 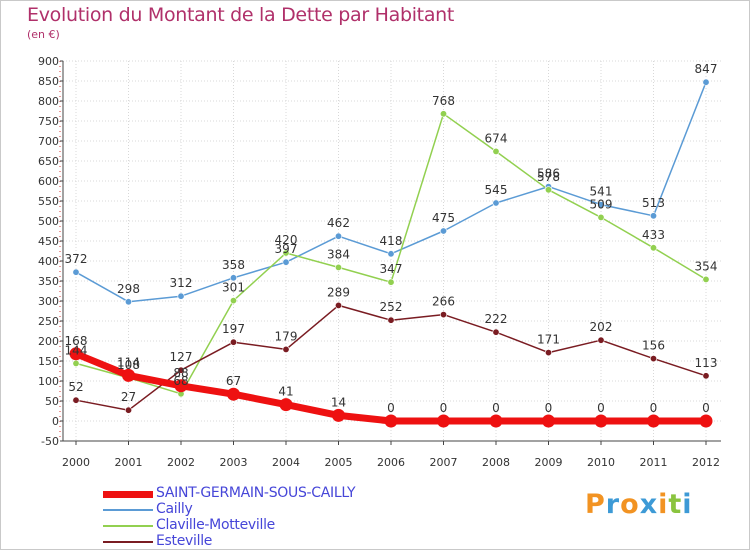 I want to click on data-label-3: 171, so click(x=548, y=340).